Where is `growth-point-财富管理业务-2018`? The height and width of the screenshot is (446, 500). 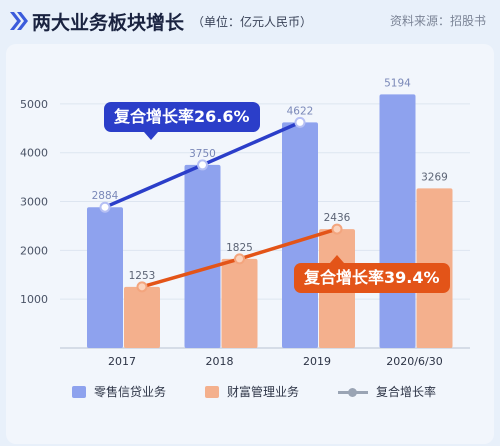
growth-point-财富管理业务-2018 is located at coordinates (239, 259).